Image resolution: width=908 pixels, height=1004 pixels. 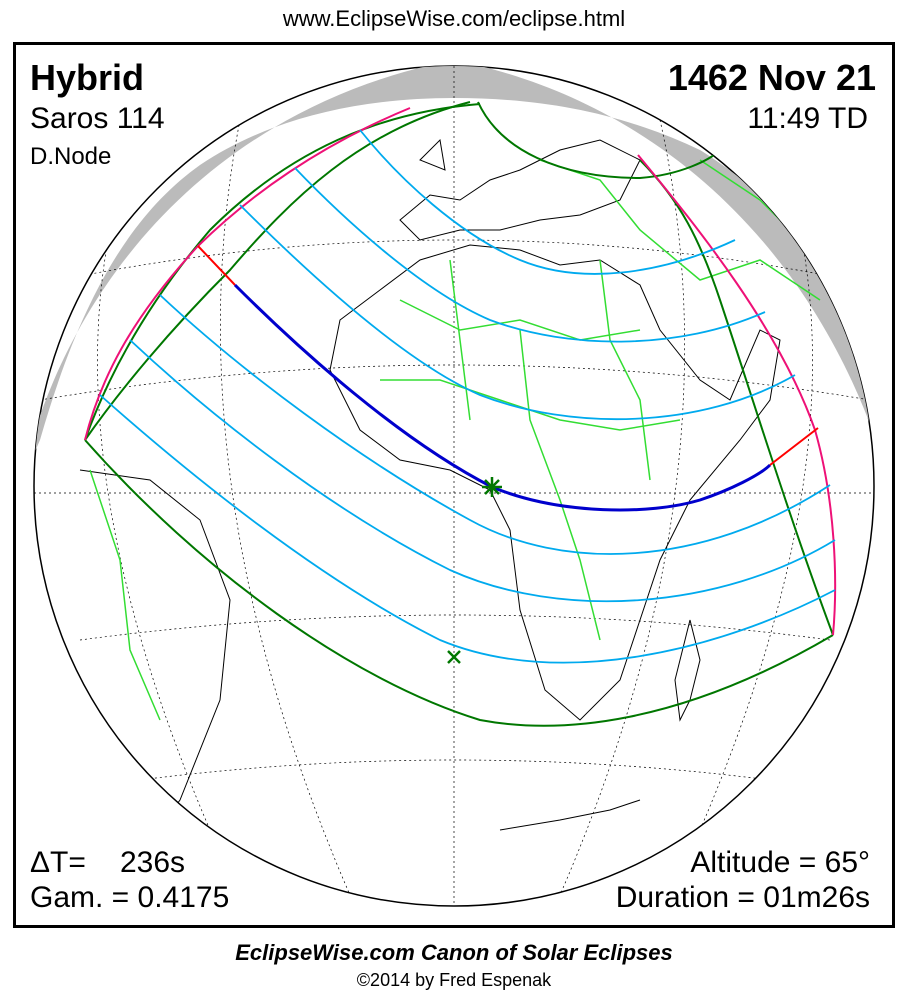 What do you see at coordinates (216, 265) in the screenshot?
I see `central-line-red-west` at bounding box center [216, 265].